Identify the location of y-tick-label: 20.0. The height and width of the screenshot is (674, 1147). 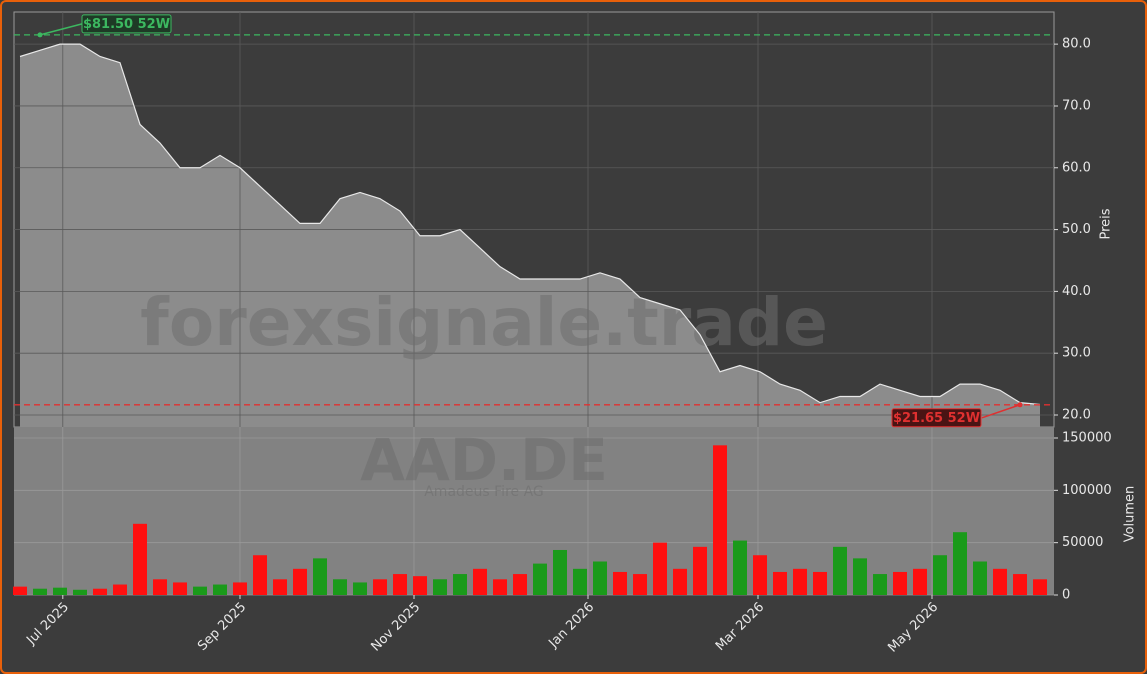
(1076, 415).